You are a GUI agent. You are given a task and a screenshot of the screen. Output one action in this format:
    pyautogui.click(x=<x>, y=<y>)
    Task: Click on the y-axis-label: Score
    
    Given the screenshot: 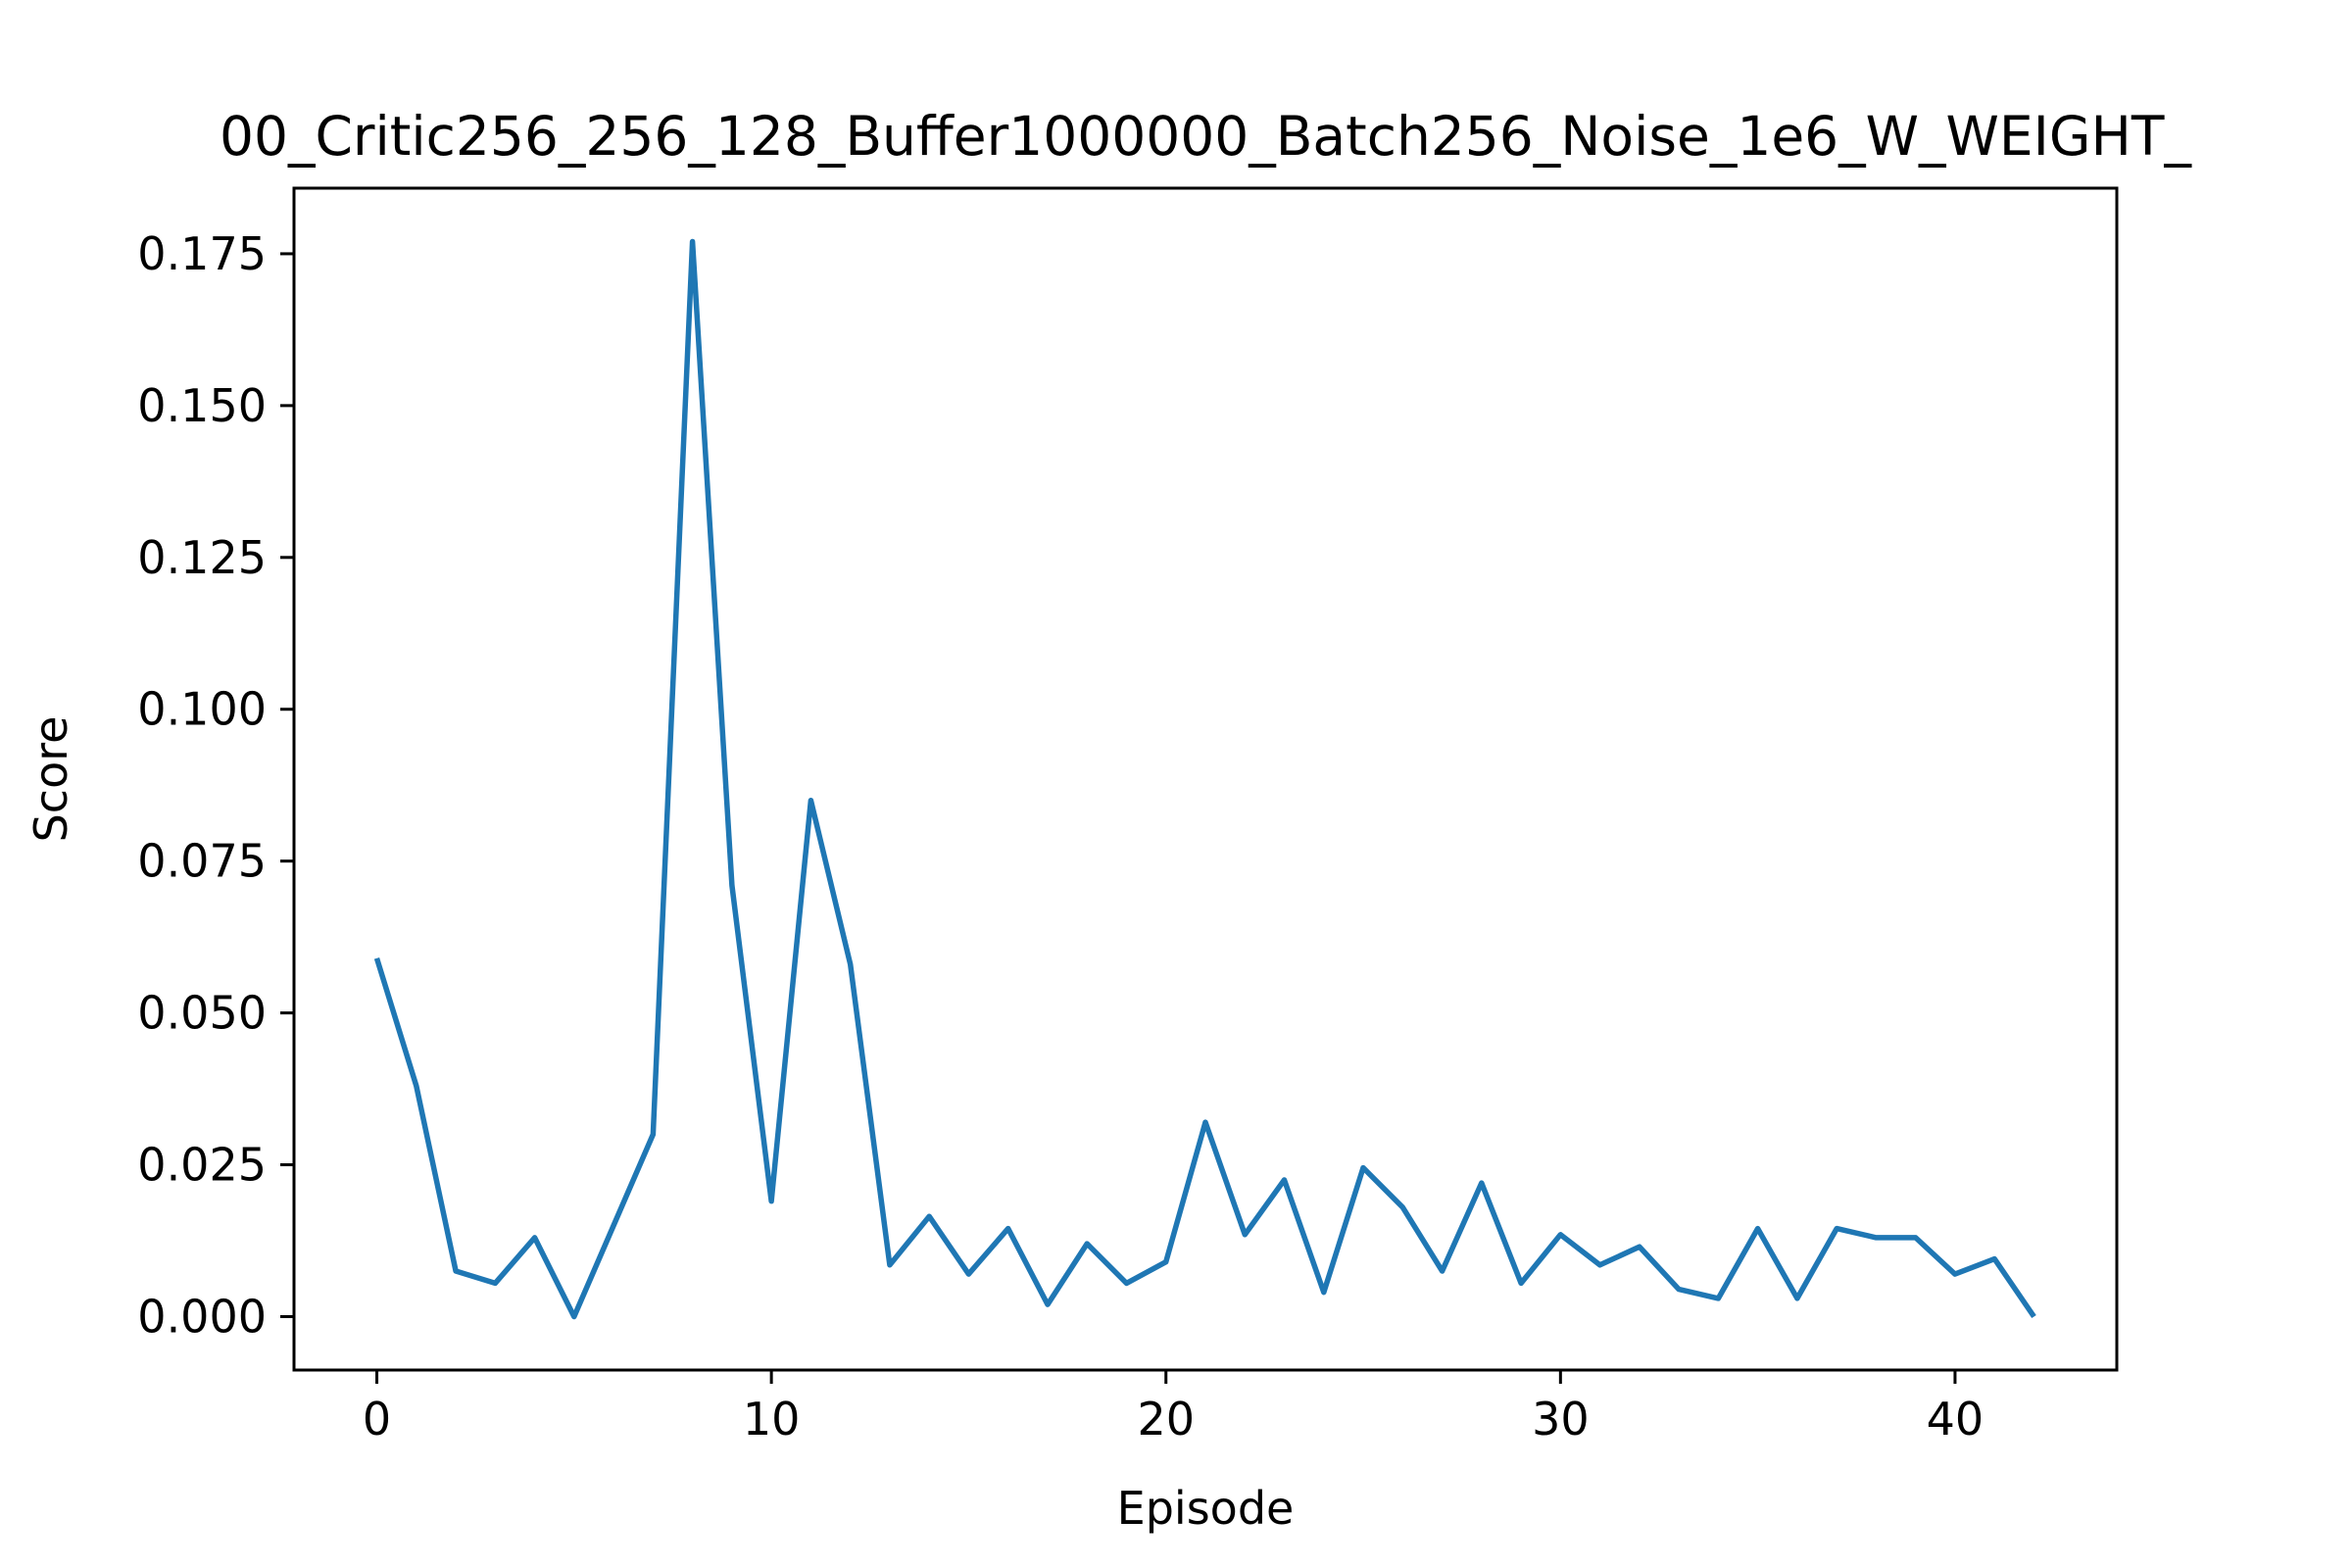 What is the action you would take?
    pyautogui.click(x=50, y=779)
    